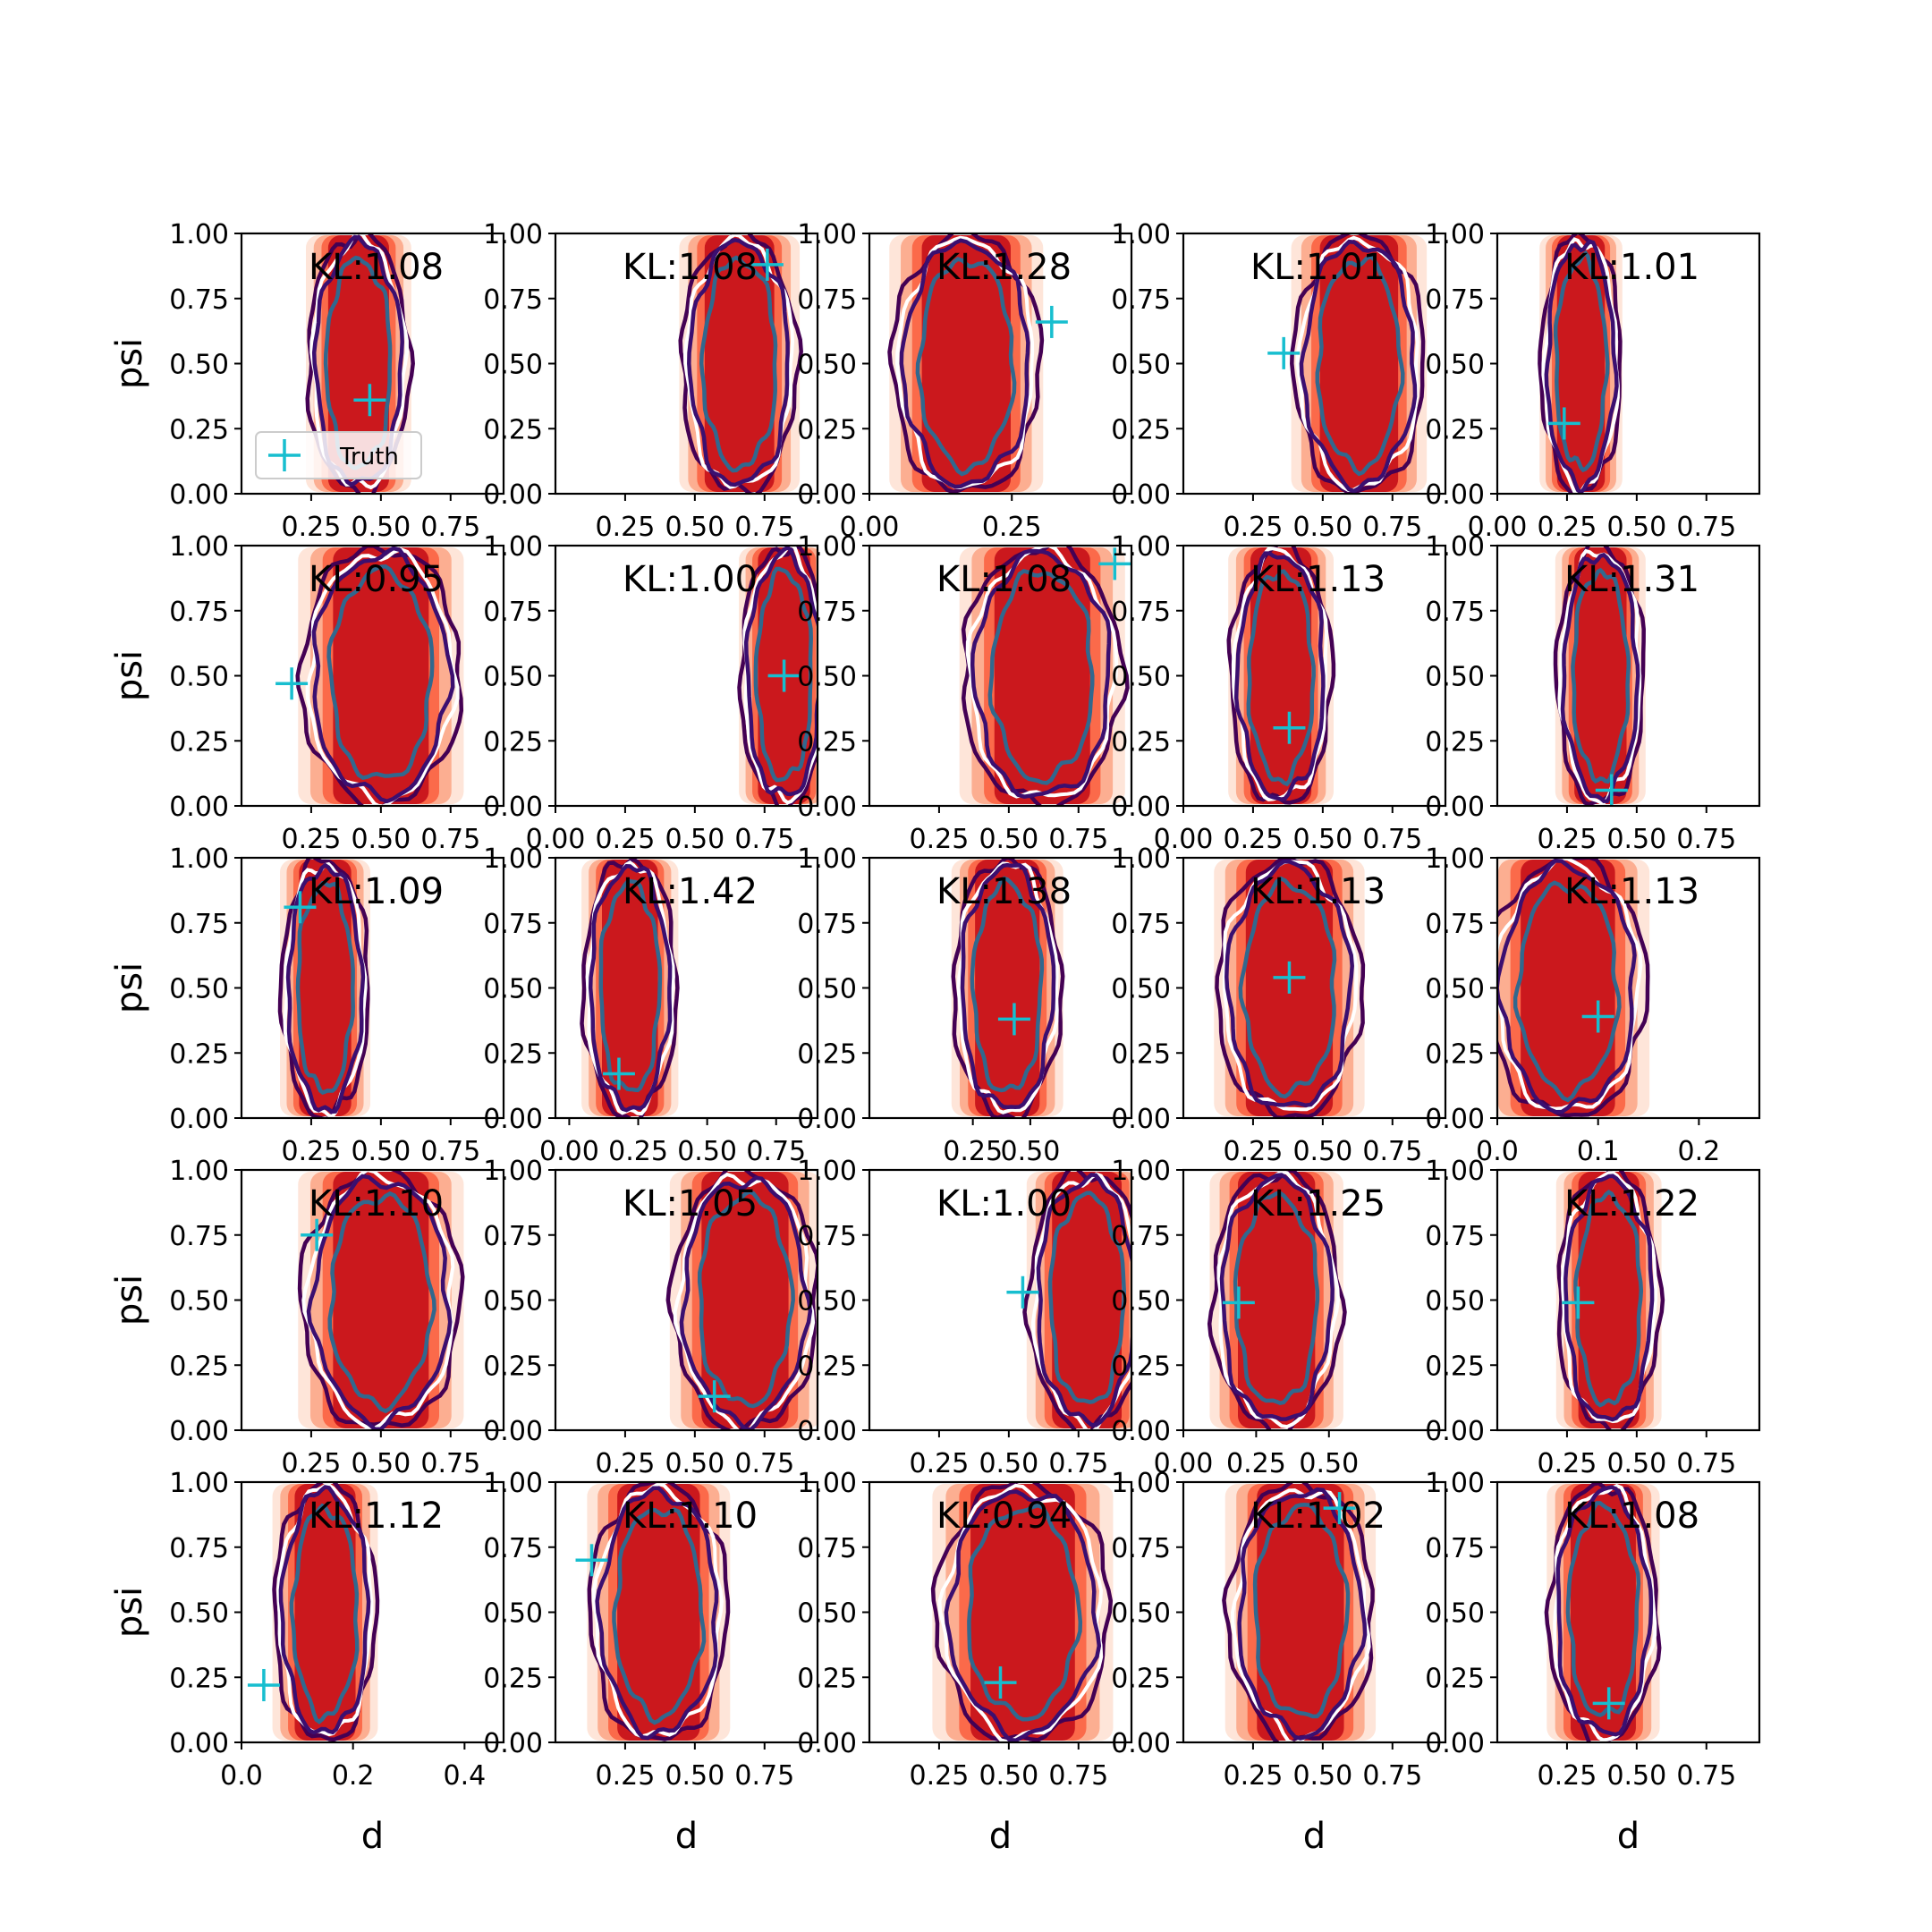 The height and width of the screenshot is (1932, 1932). What do you see at coordinates (556, 839) in the screenshot?
I see `x-tick-label: 0.00` at bounding box center [556, 839].